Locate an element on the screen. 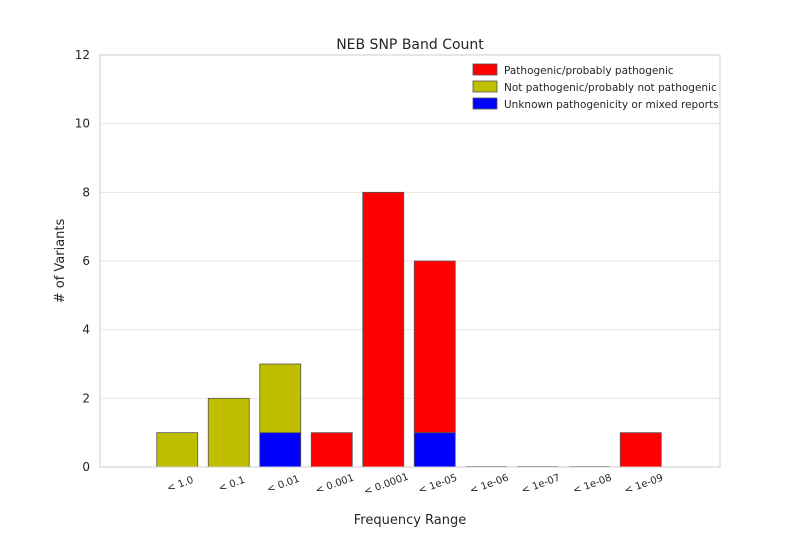 The height and width of the screenshot is (550, 800). y-ticks: 0 2 4 6 8 10 12 is located at coordinates (82, 261).